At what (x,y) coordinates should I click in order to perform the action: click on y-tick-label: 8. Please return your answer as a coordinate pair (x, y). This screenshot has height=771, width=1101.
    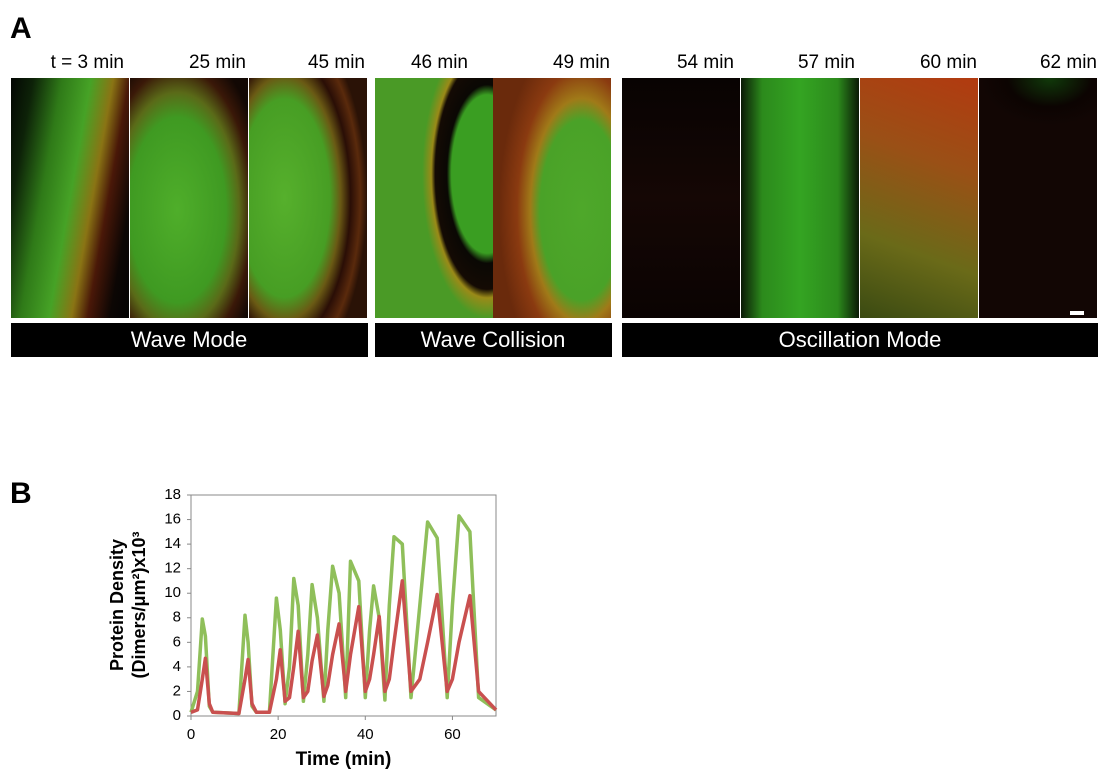
    Looking at the image, I should click on (177, 617).